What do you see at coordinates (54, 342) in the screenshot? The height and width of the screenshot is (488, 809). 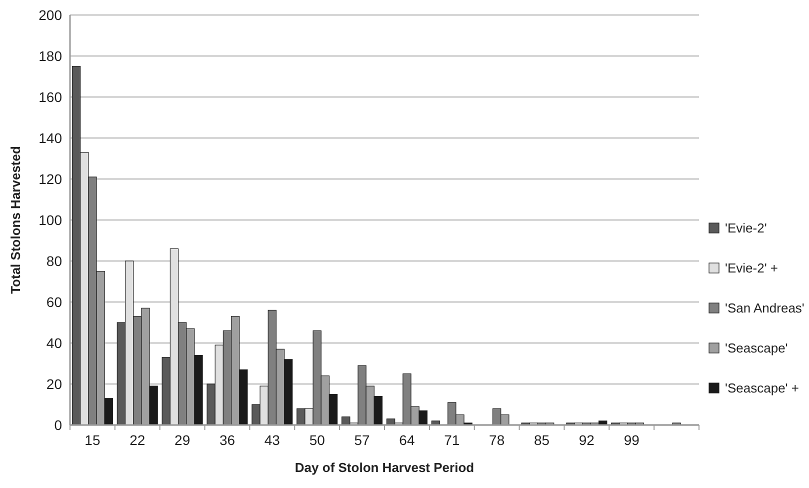 I see `y-tick-label: 40` at bounding box center [54, 342].